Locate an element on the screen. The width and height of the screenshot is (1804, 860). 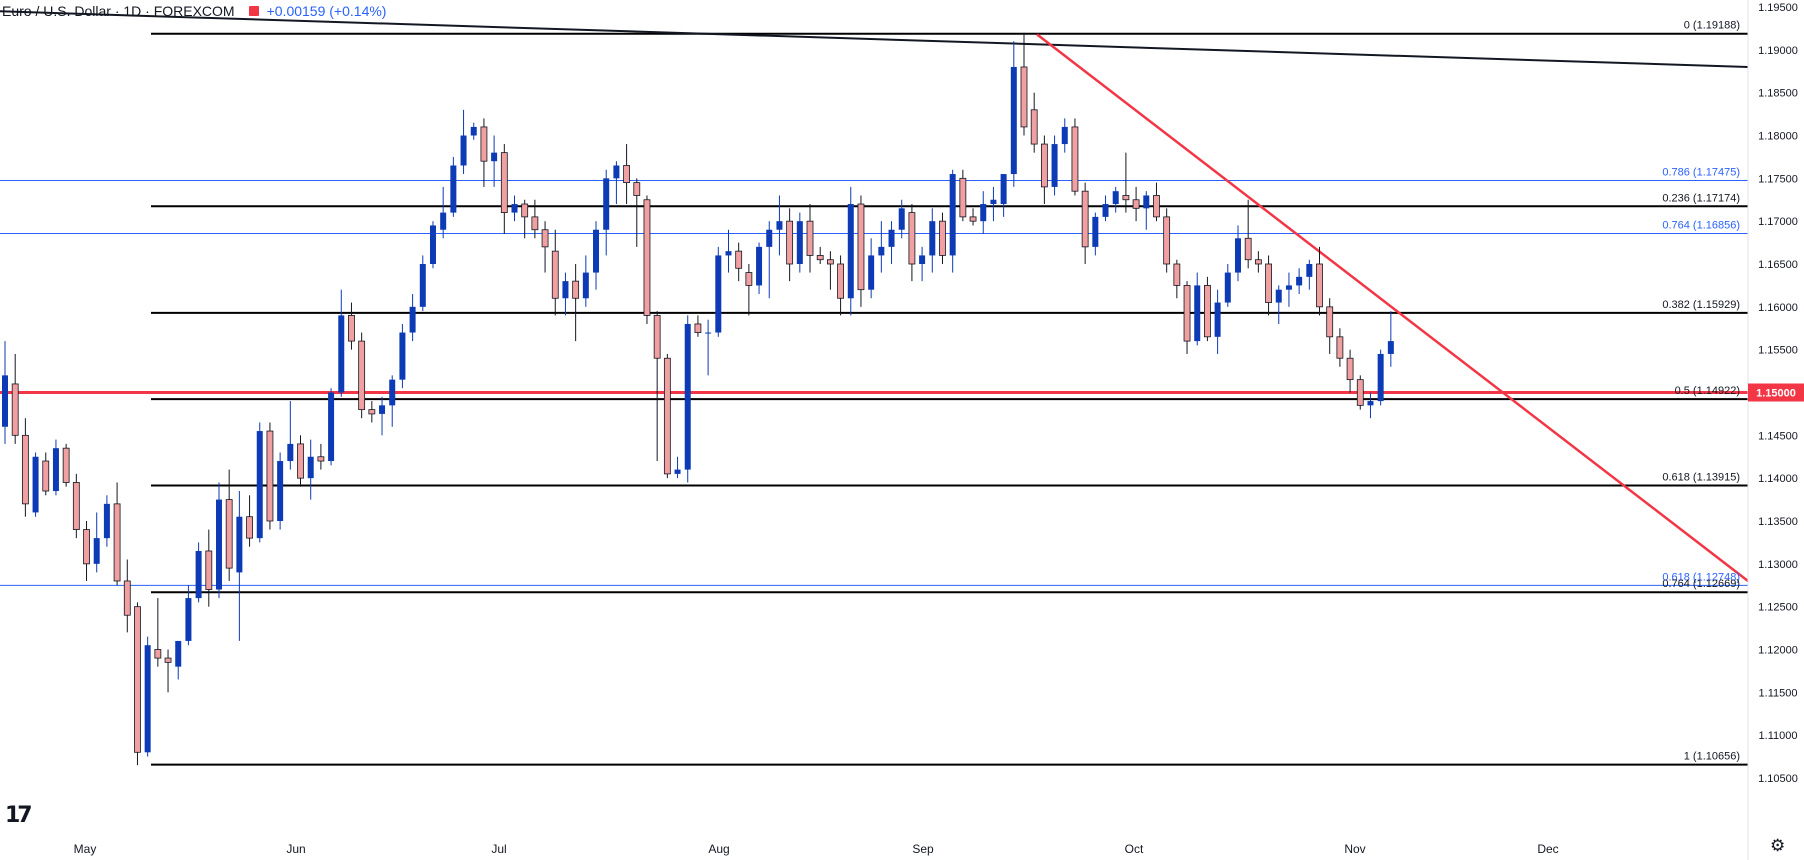
tradingview-logo-icon: 17 is located at coordinates (19, 815).